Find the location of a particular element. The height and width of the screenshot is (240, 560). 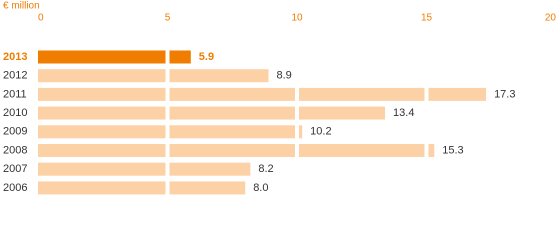

value-label: 8.2 is located at coordinates (265, 169).